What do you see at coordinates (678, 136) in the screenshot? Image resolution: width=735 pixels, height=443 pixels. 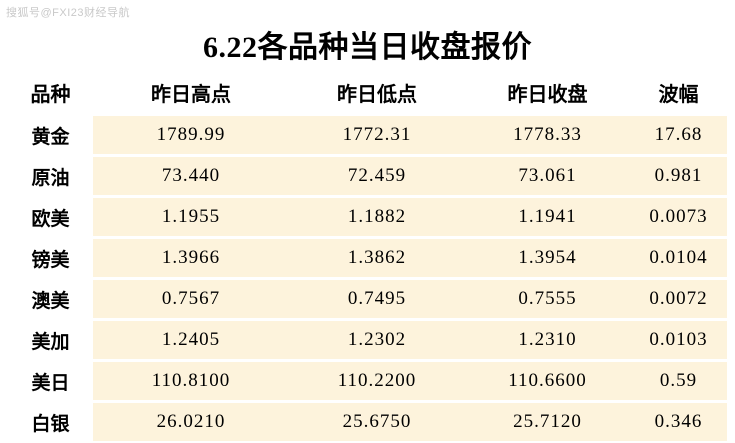 I see `cell-amplitude: 17.68` at bounding box center [678, 136].